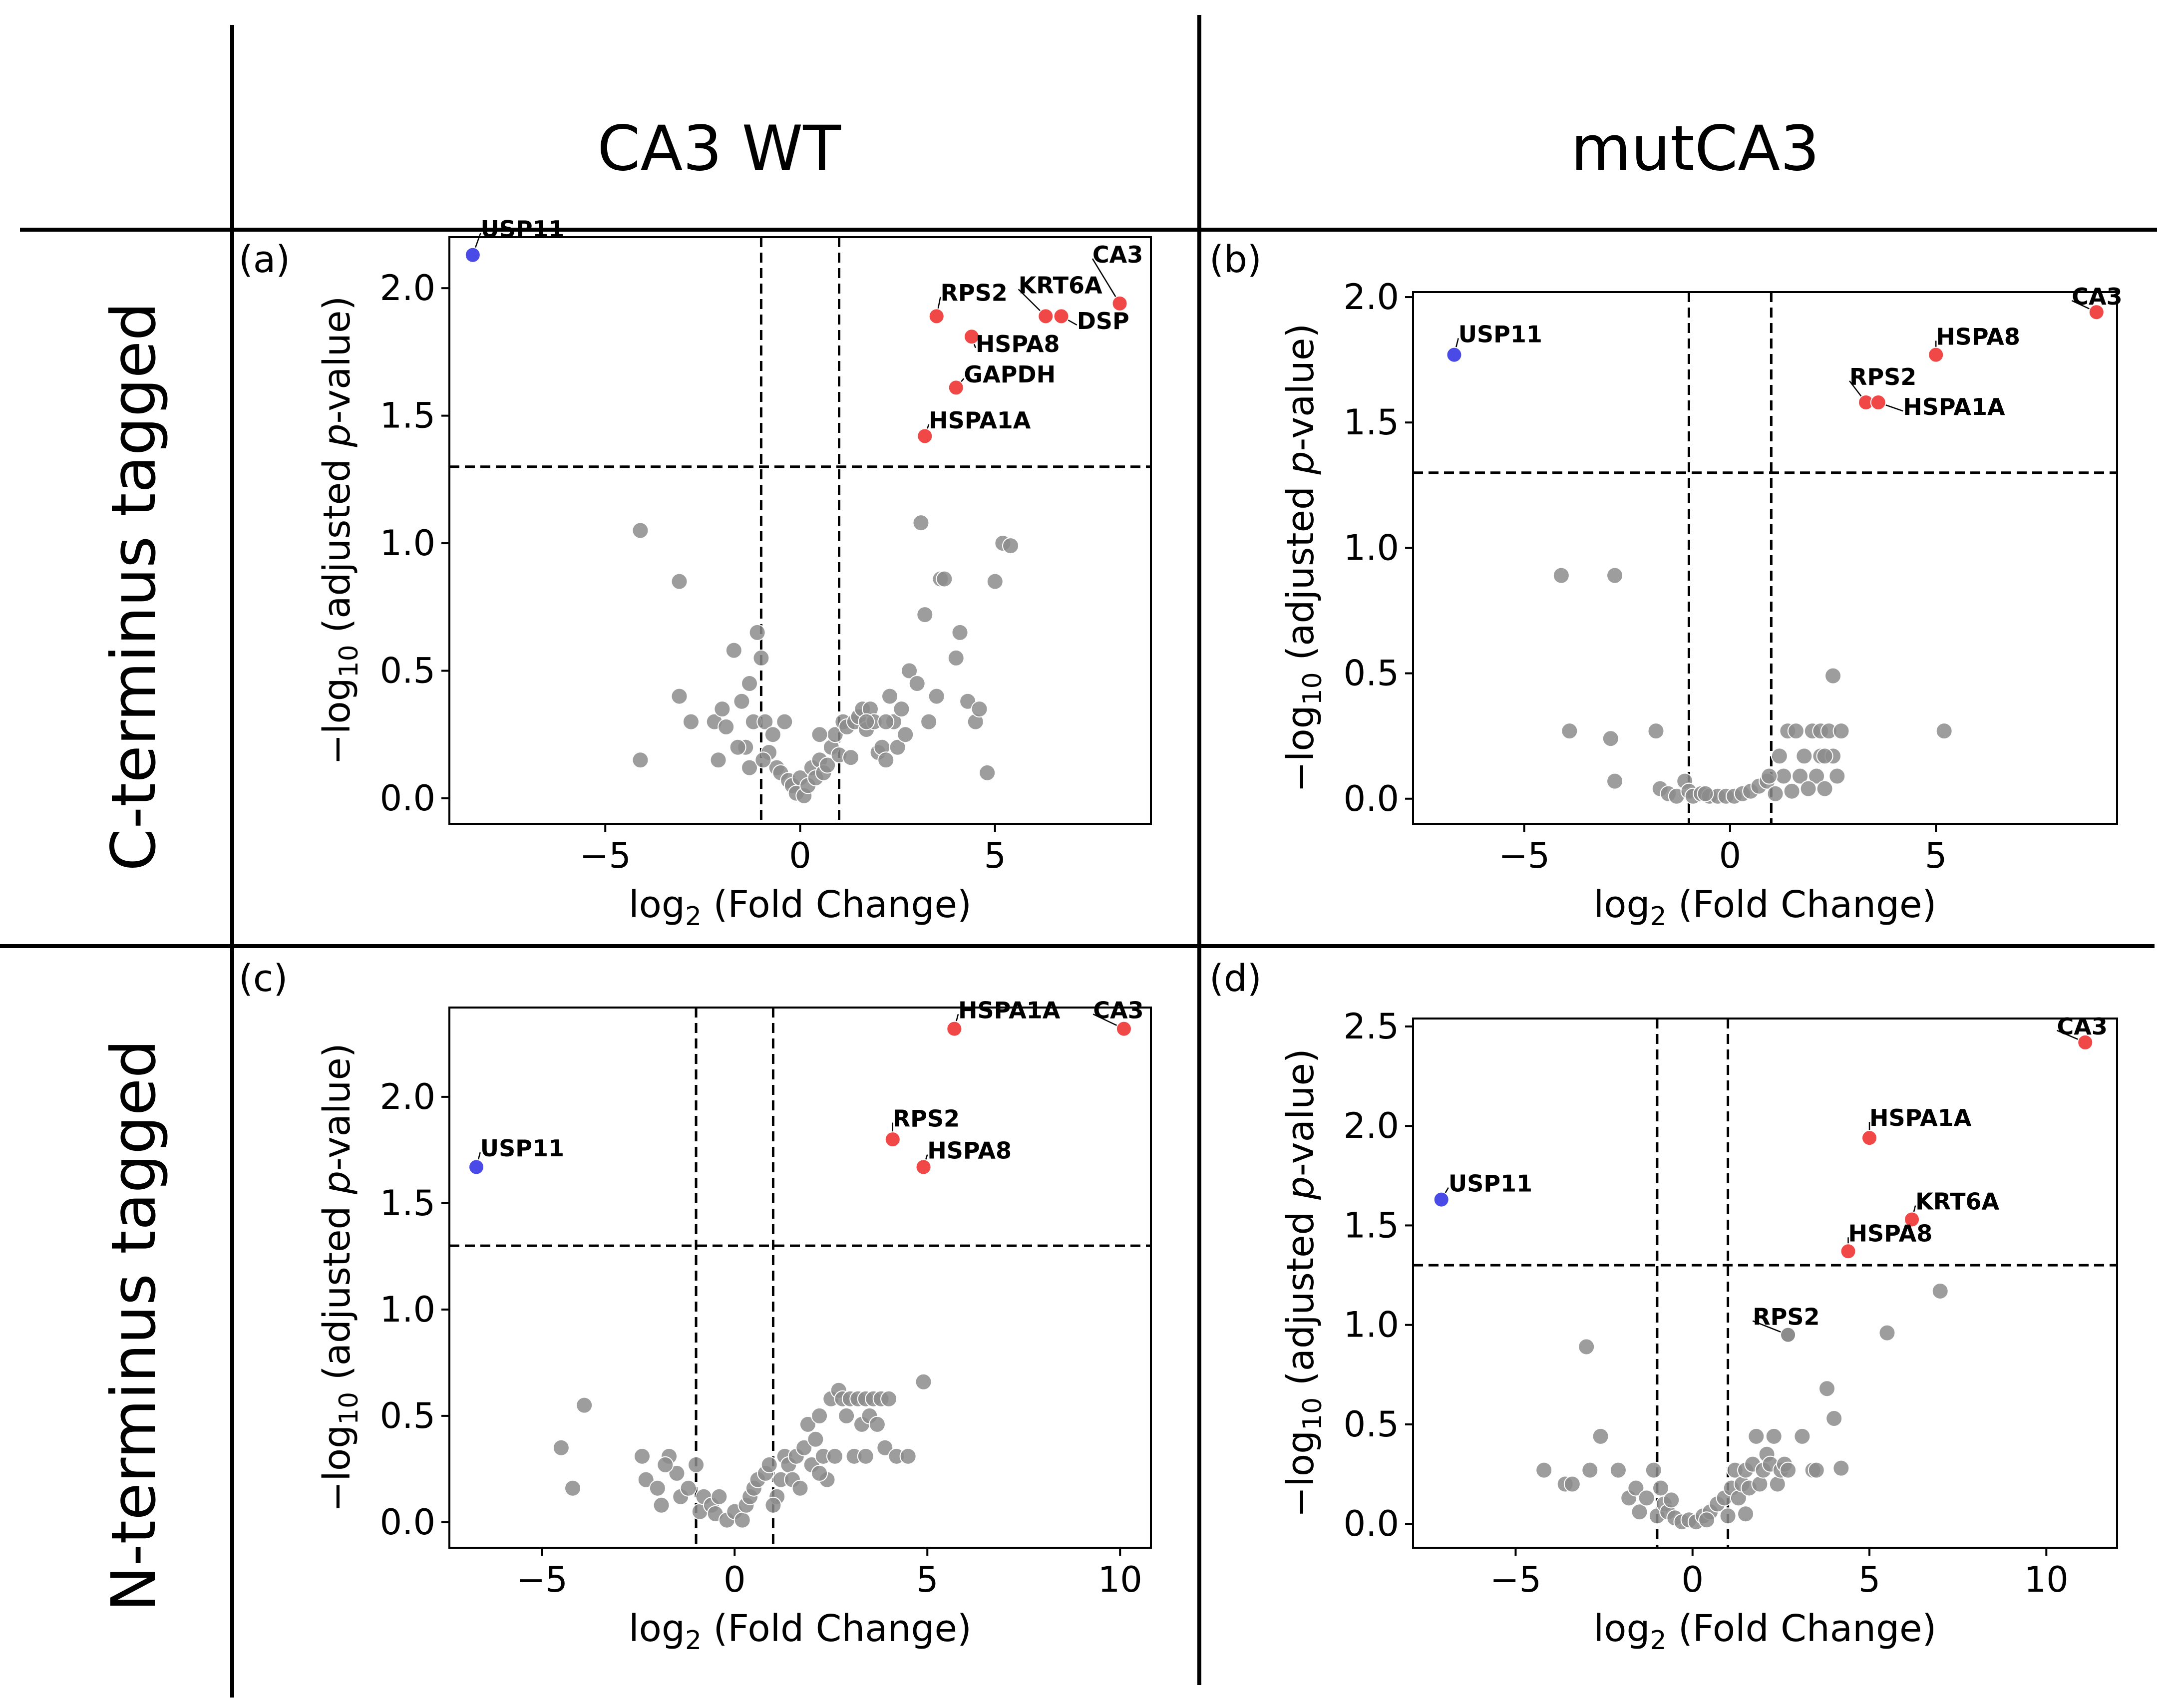  I want to click on y-axis-label: −log10 (adjusted p-value), so click(340, 1277).